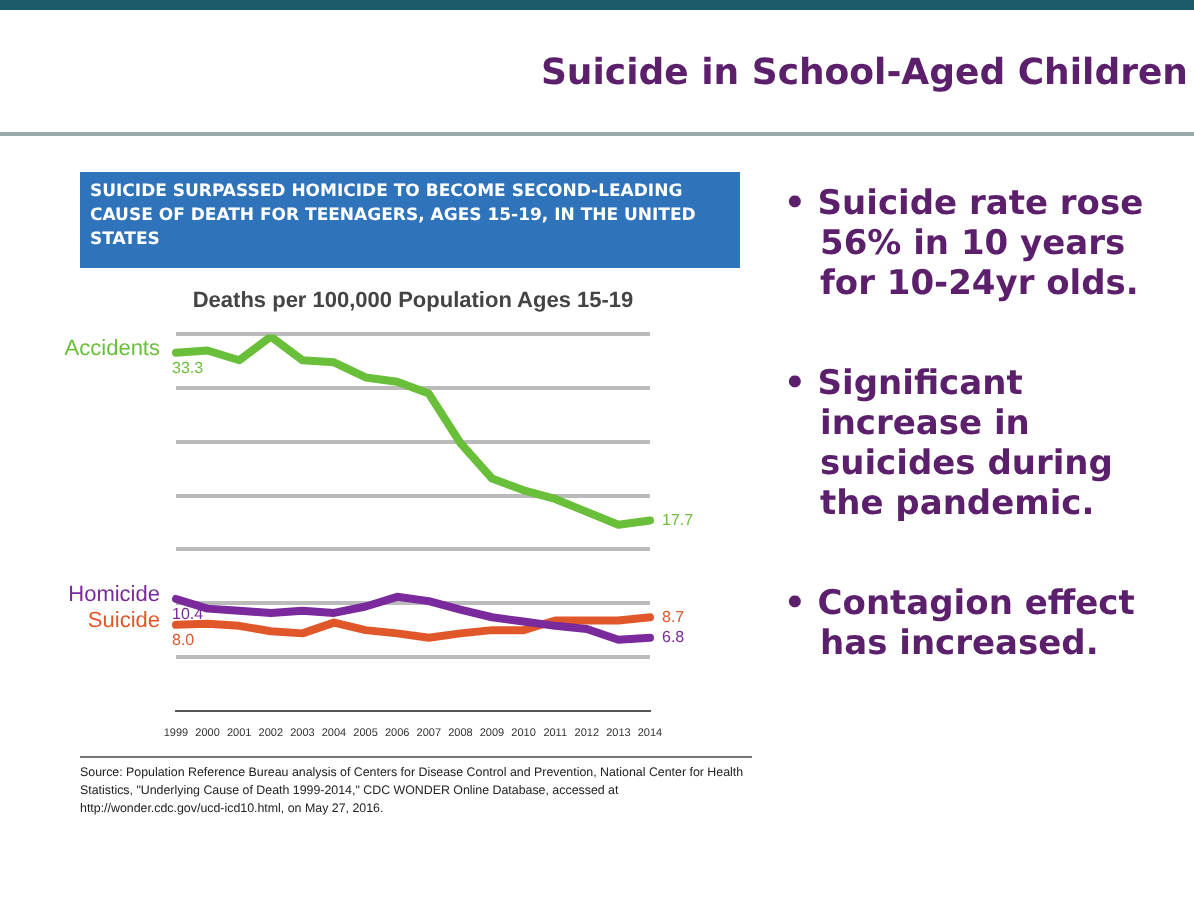 The image size is (1194, 902). I want to click on chart-subtitle: Deaths per 100,000 Population Ages 15-19, so click(413, 301).